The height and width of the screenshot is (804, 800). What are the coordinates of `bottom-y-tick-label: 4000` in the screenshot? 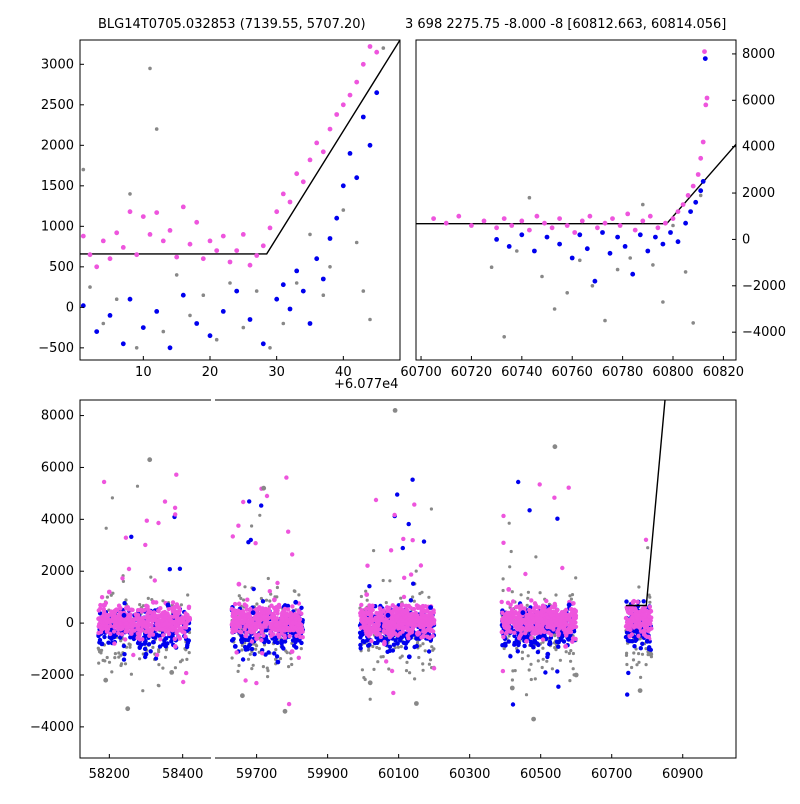 It's located at (57, 519).